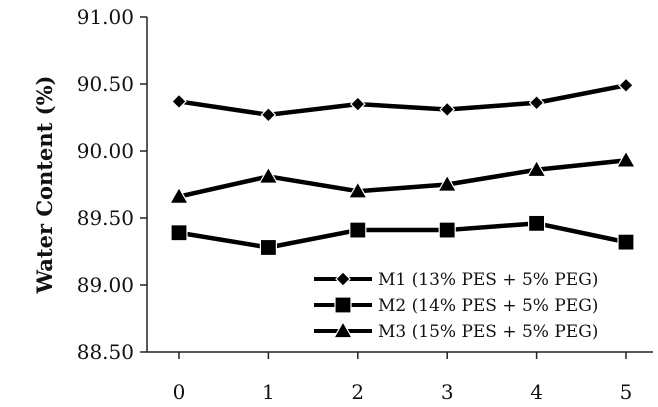 The height and width of the screenshot is (407, 658). Describe the element at coordinates (488, 332) in the screenshot. I see `legend-label: M3 (15% PES + 5% PEG)` at that location.